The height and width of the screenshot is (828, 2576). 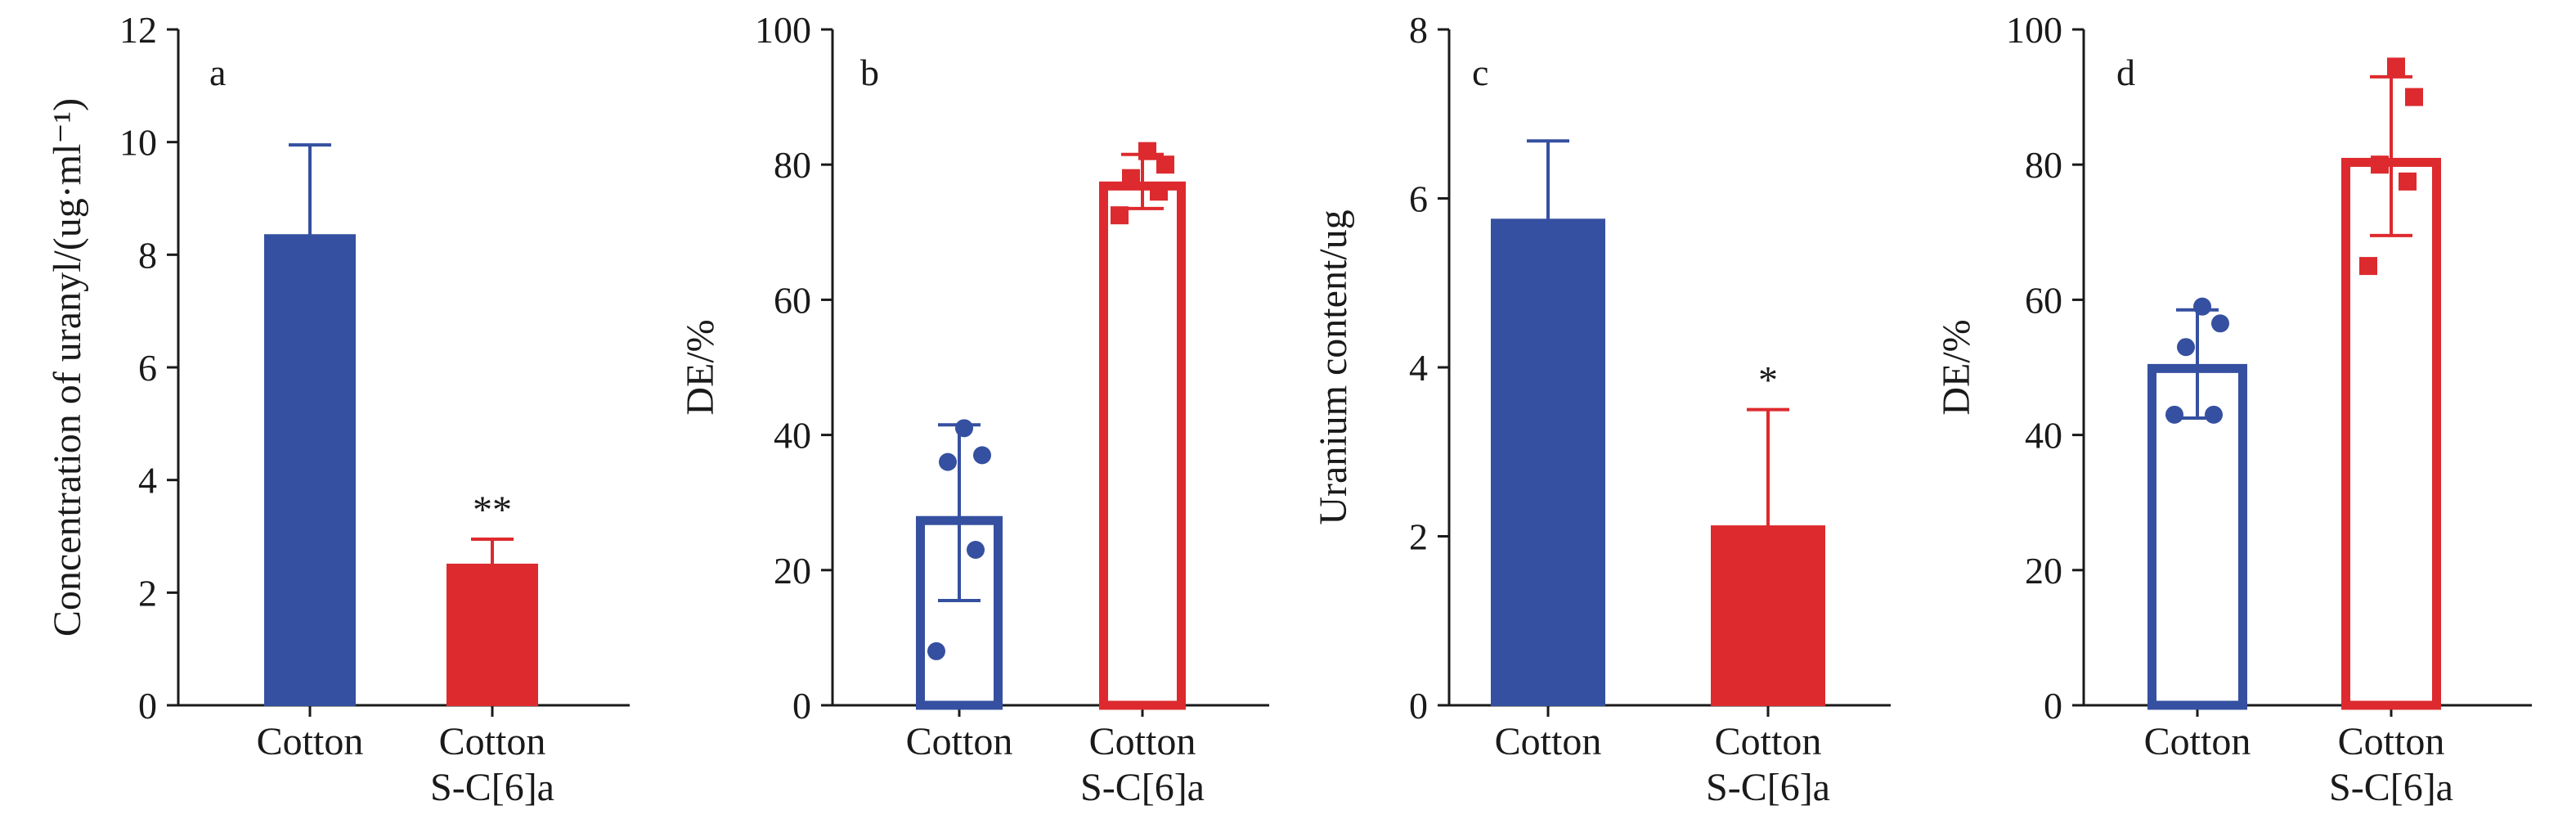 I want to click on significance-marker: *, so click(x=1768, y=381).